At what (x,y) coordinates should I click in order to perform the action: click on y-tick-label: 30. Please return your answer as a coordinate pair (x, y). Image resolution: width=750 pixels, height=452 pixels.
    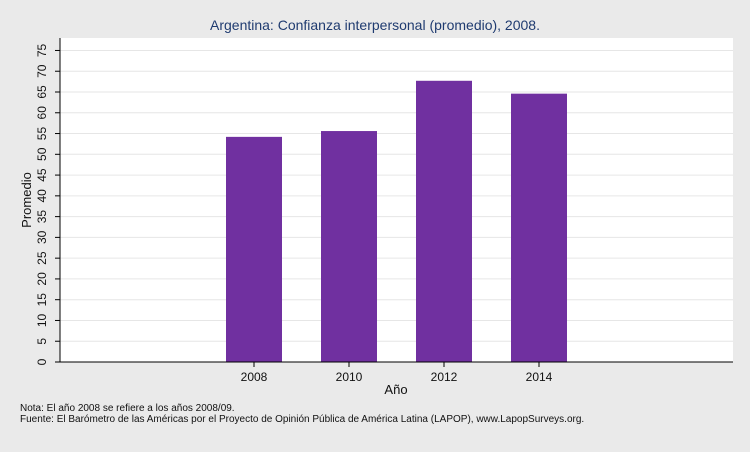
    Looking at the image, I should click on (42, 237).